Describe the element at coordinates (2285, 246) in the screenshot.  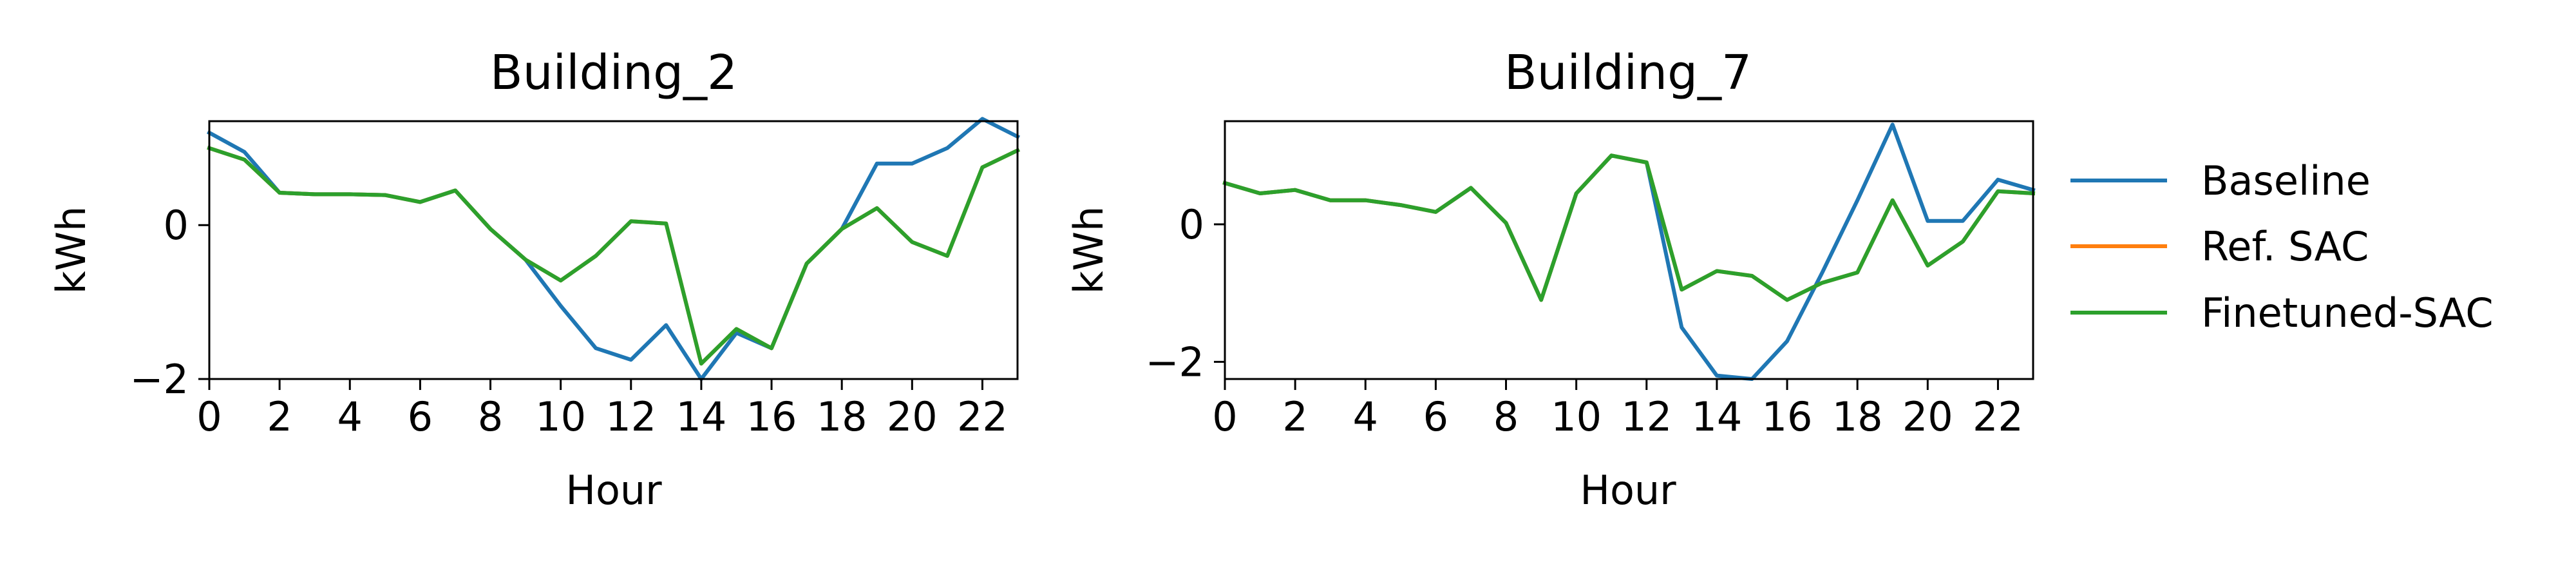
I see `legend-label-ref-sac: Ref. SAC` at that location.